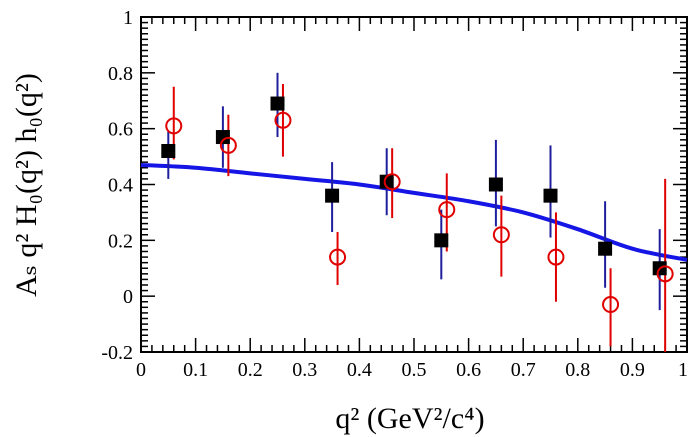 The image size is (691, 437). What do you see at coordinates (120, 74) in the screenshot?
I see `y-tick-label: 0.8` at bounding box center [120, 74].